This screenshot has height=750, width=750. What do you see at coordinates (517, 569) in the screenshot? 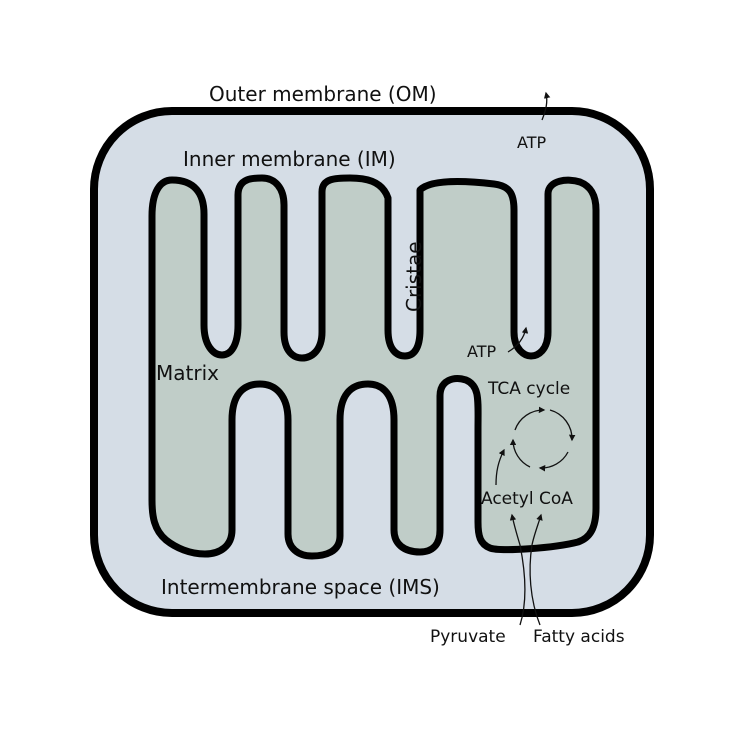
I see `pyruvate-arrow` at bounding box center [517, 569].